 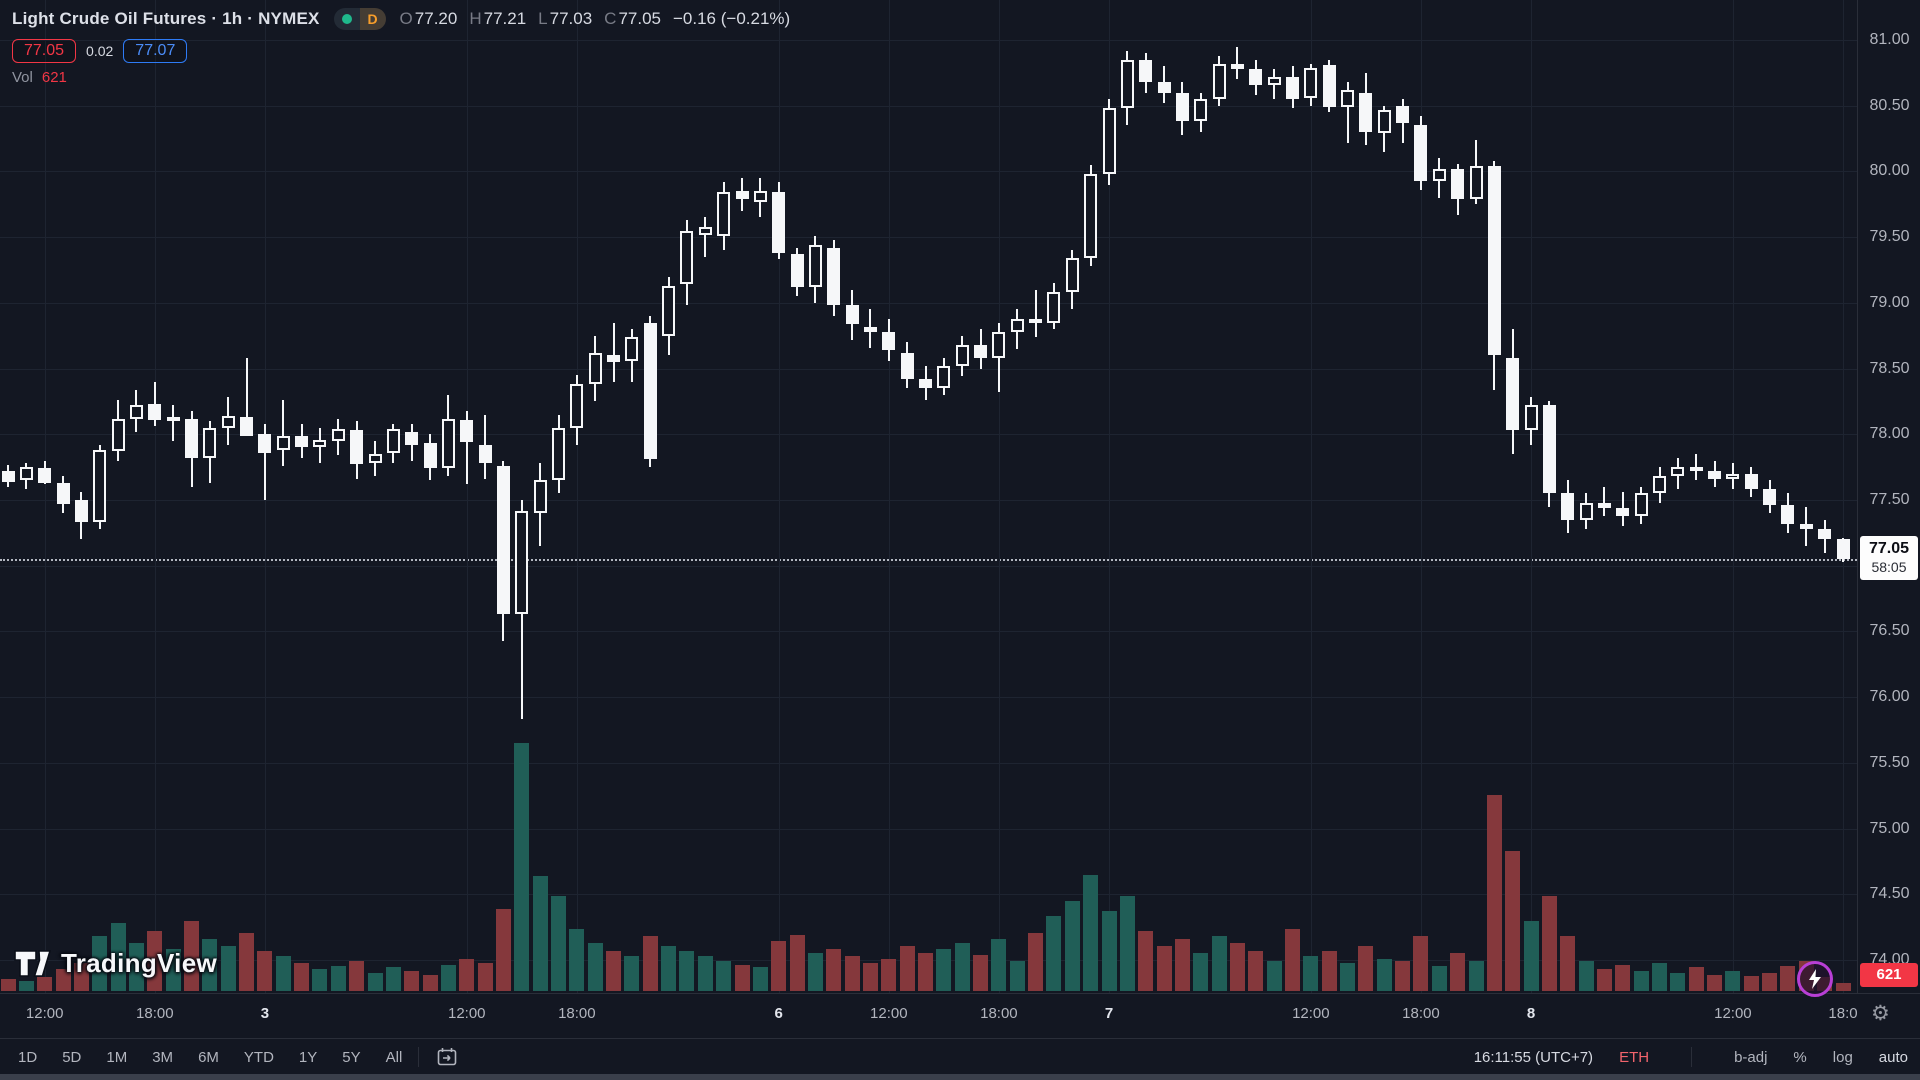 I want to click on last-price-label: 77.05 58:05, so click(x=1889, y=558).